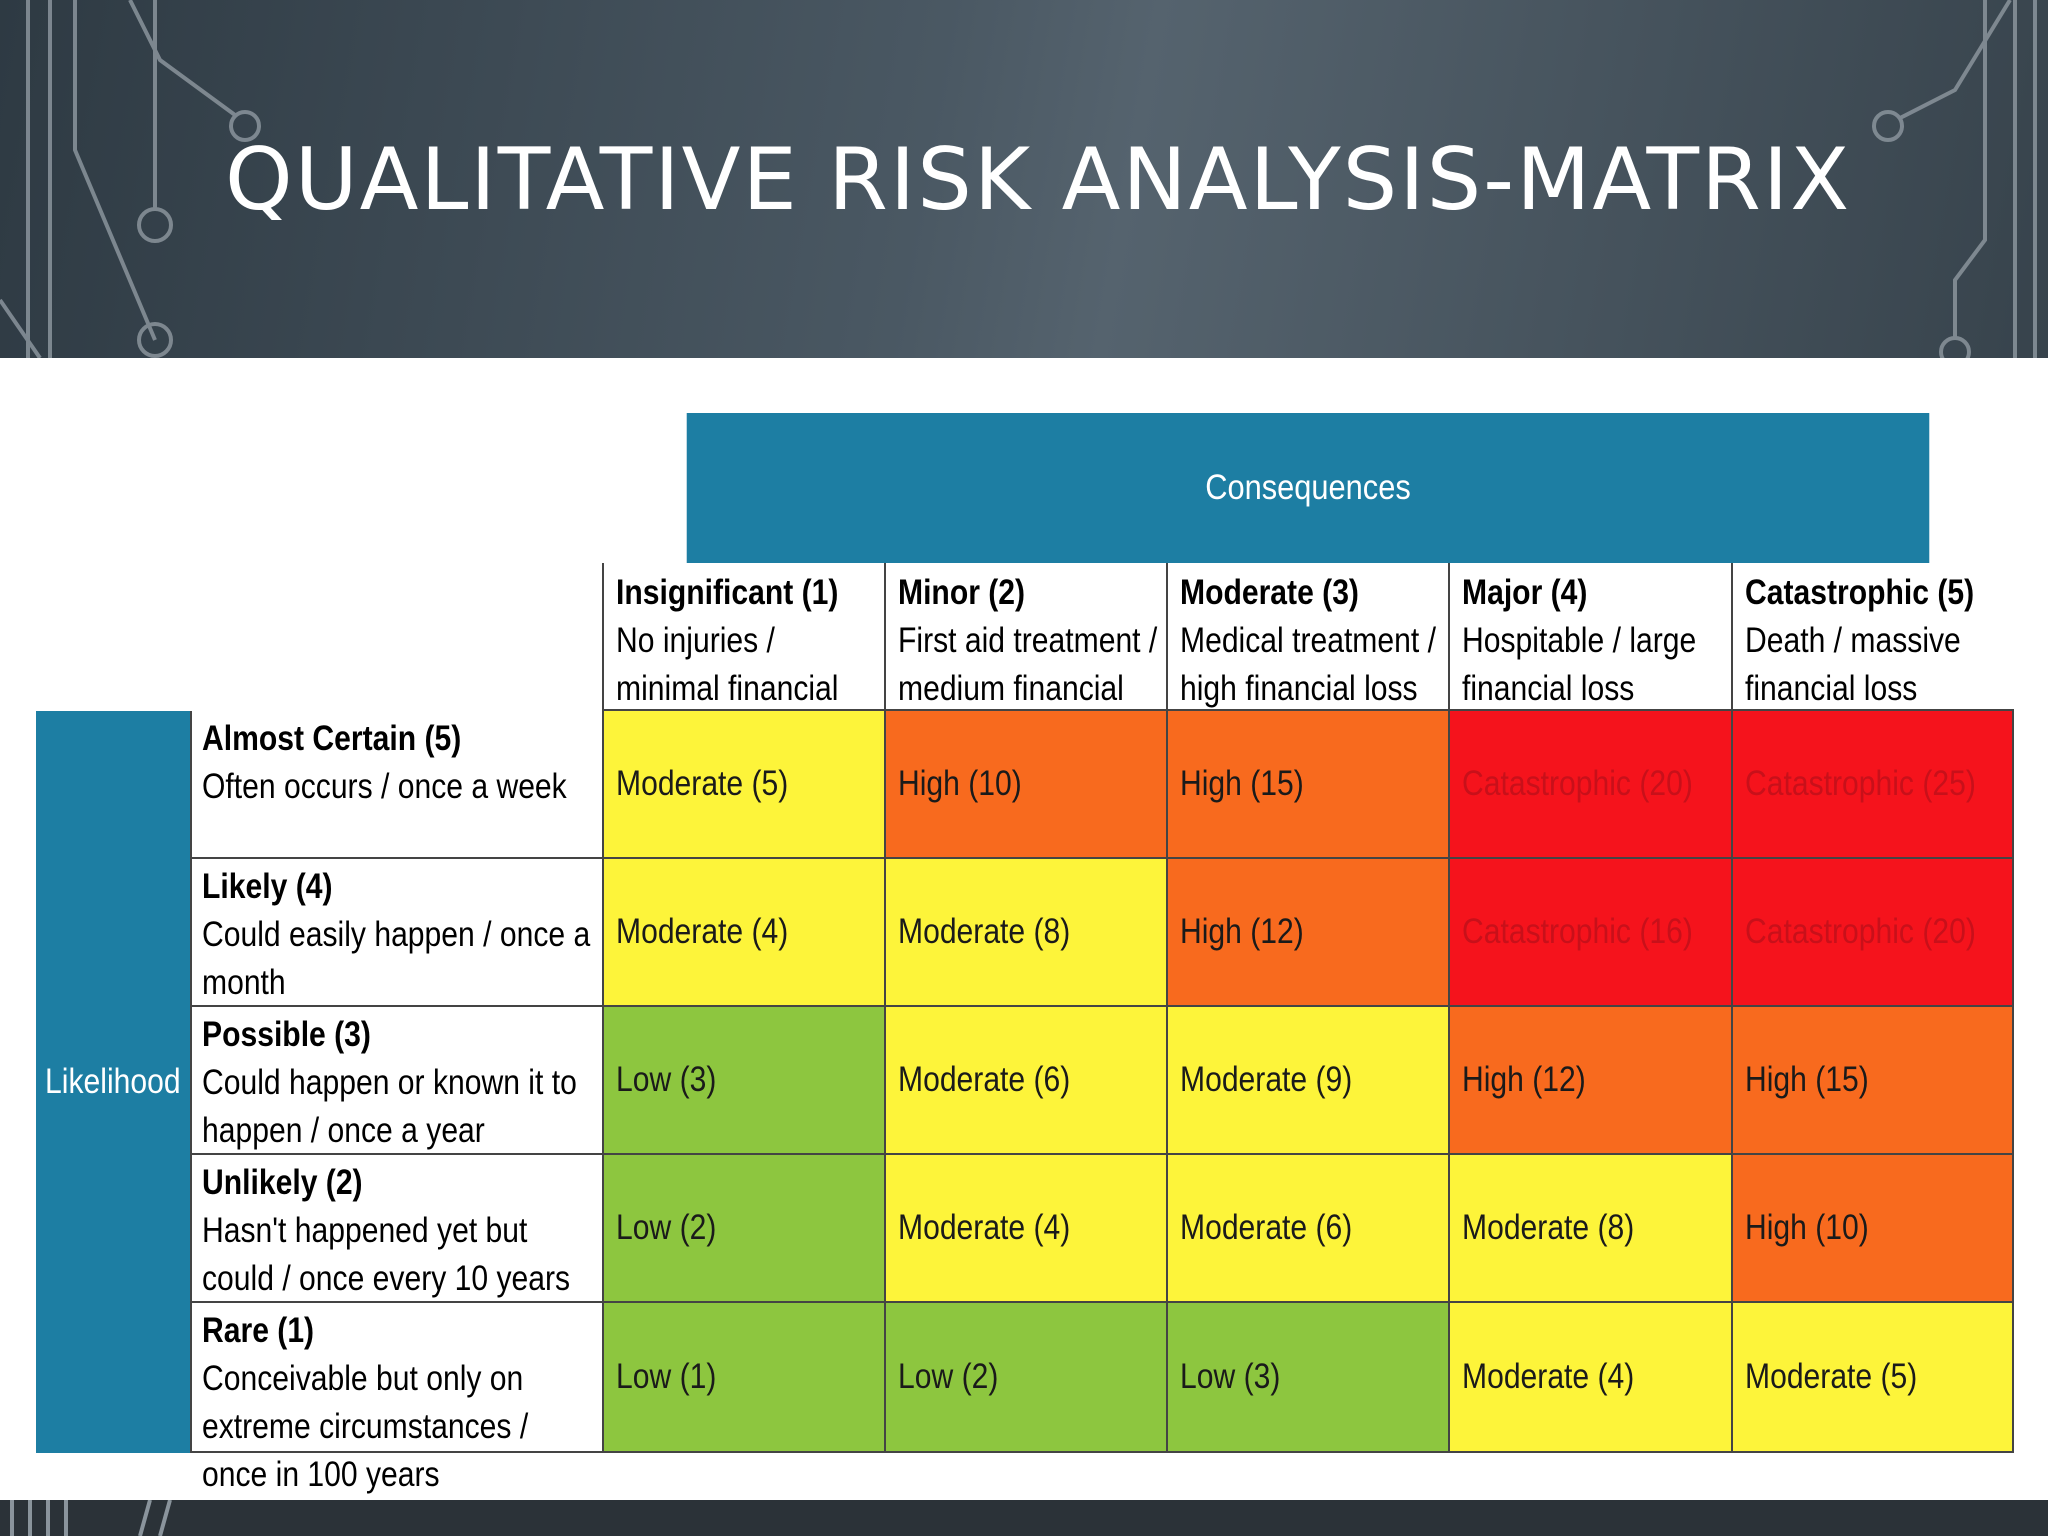 This screenshot has height=1536, width=2048. What do you see at coordinates (1853, 664) in the screenshot?
I see `column-description: Death / massive financial loss` at bounding box center [1853, 664].